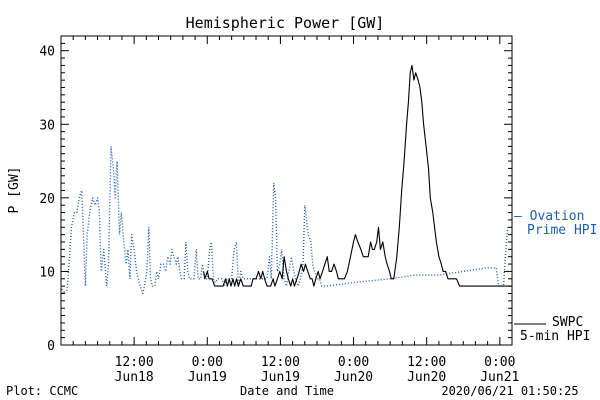  What do you see at coordinates (499, 377) in the screenshot?
I see `x-tick-date-label: Jun21` at bounding box center [499, 377].